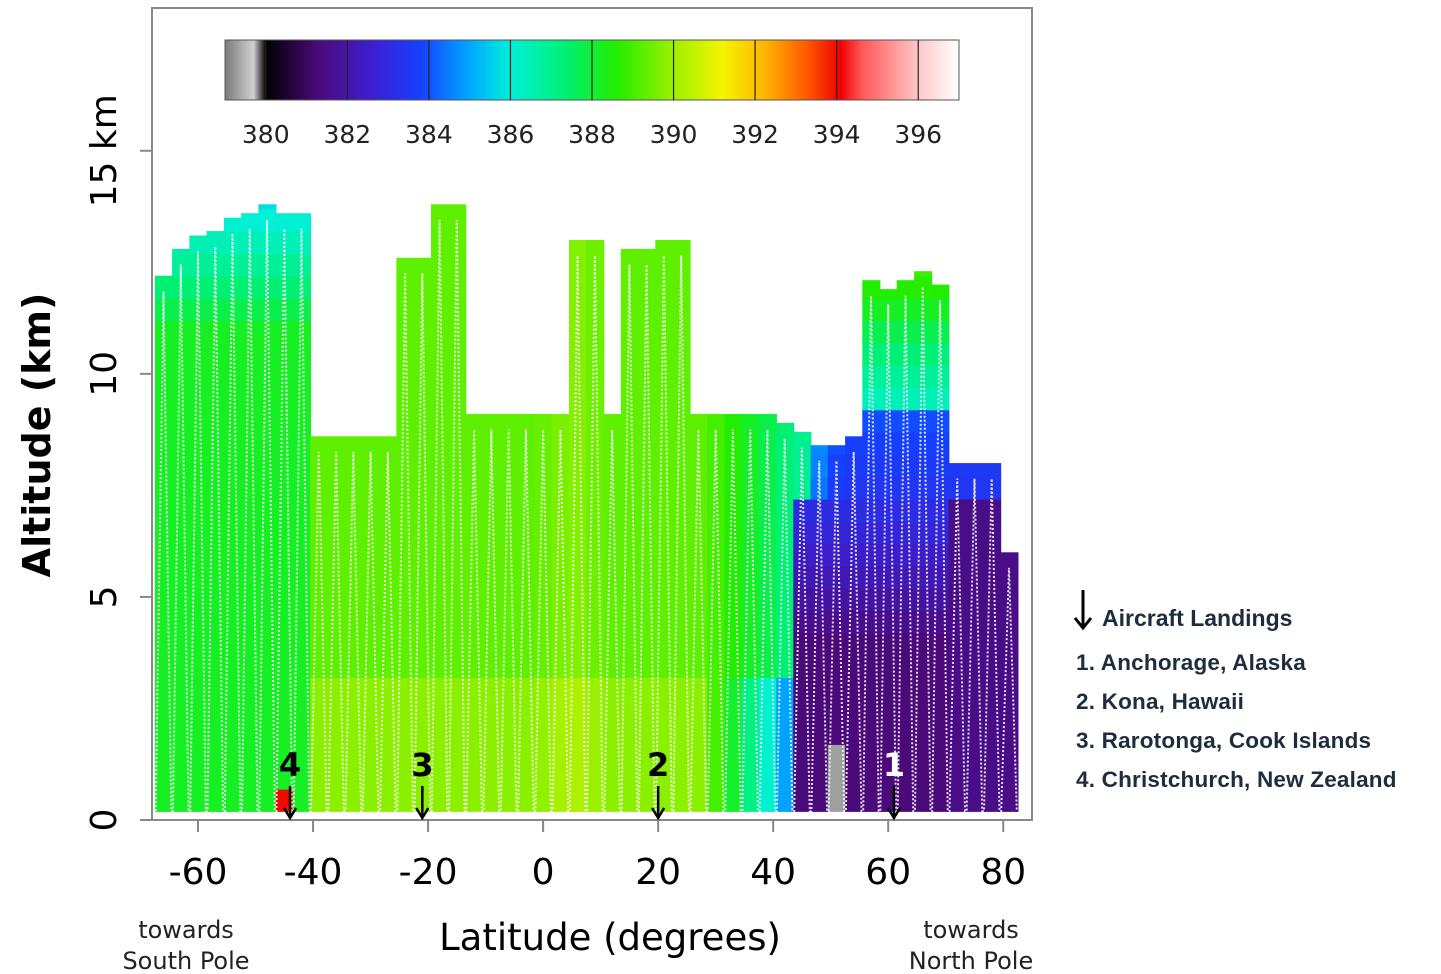 Image resolution: width=1441 pixels, height=974 pixels. I want to click on landing-marker-3: 3, so click(422, 783).